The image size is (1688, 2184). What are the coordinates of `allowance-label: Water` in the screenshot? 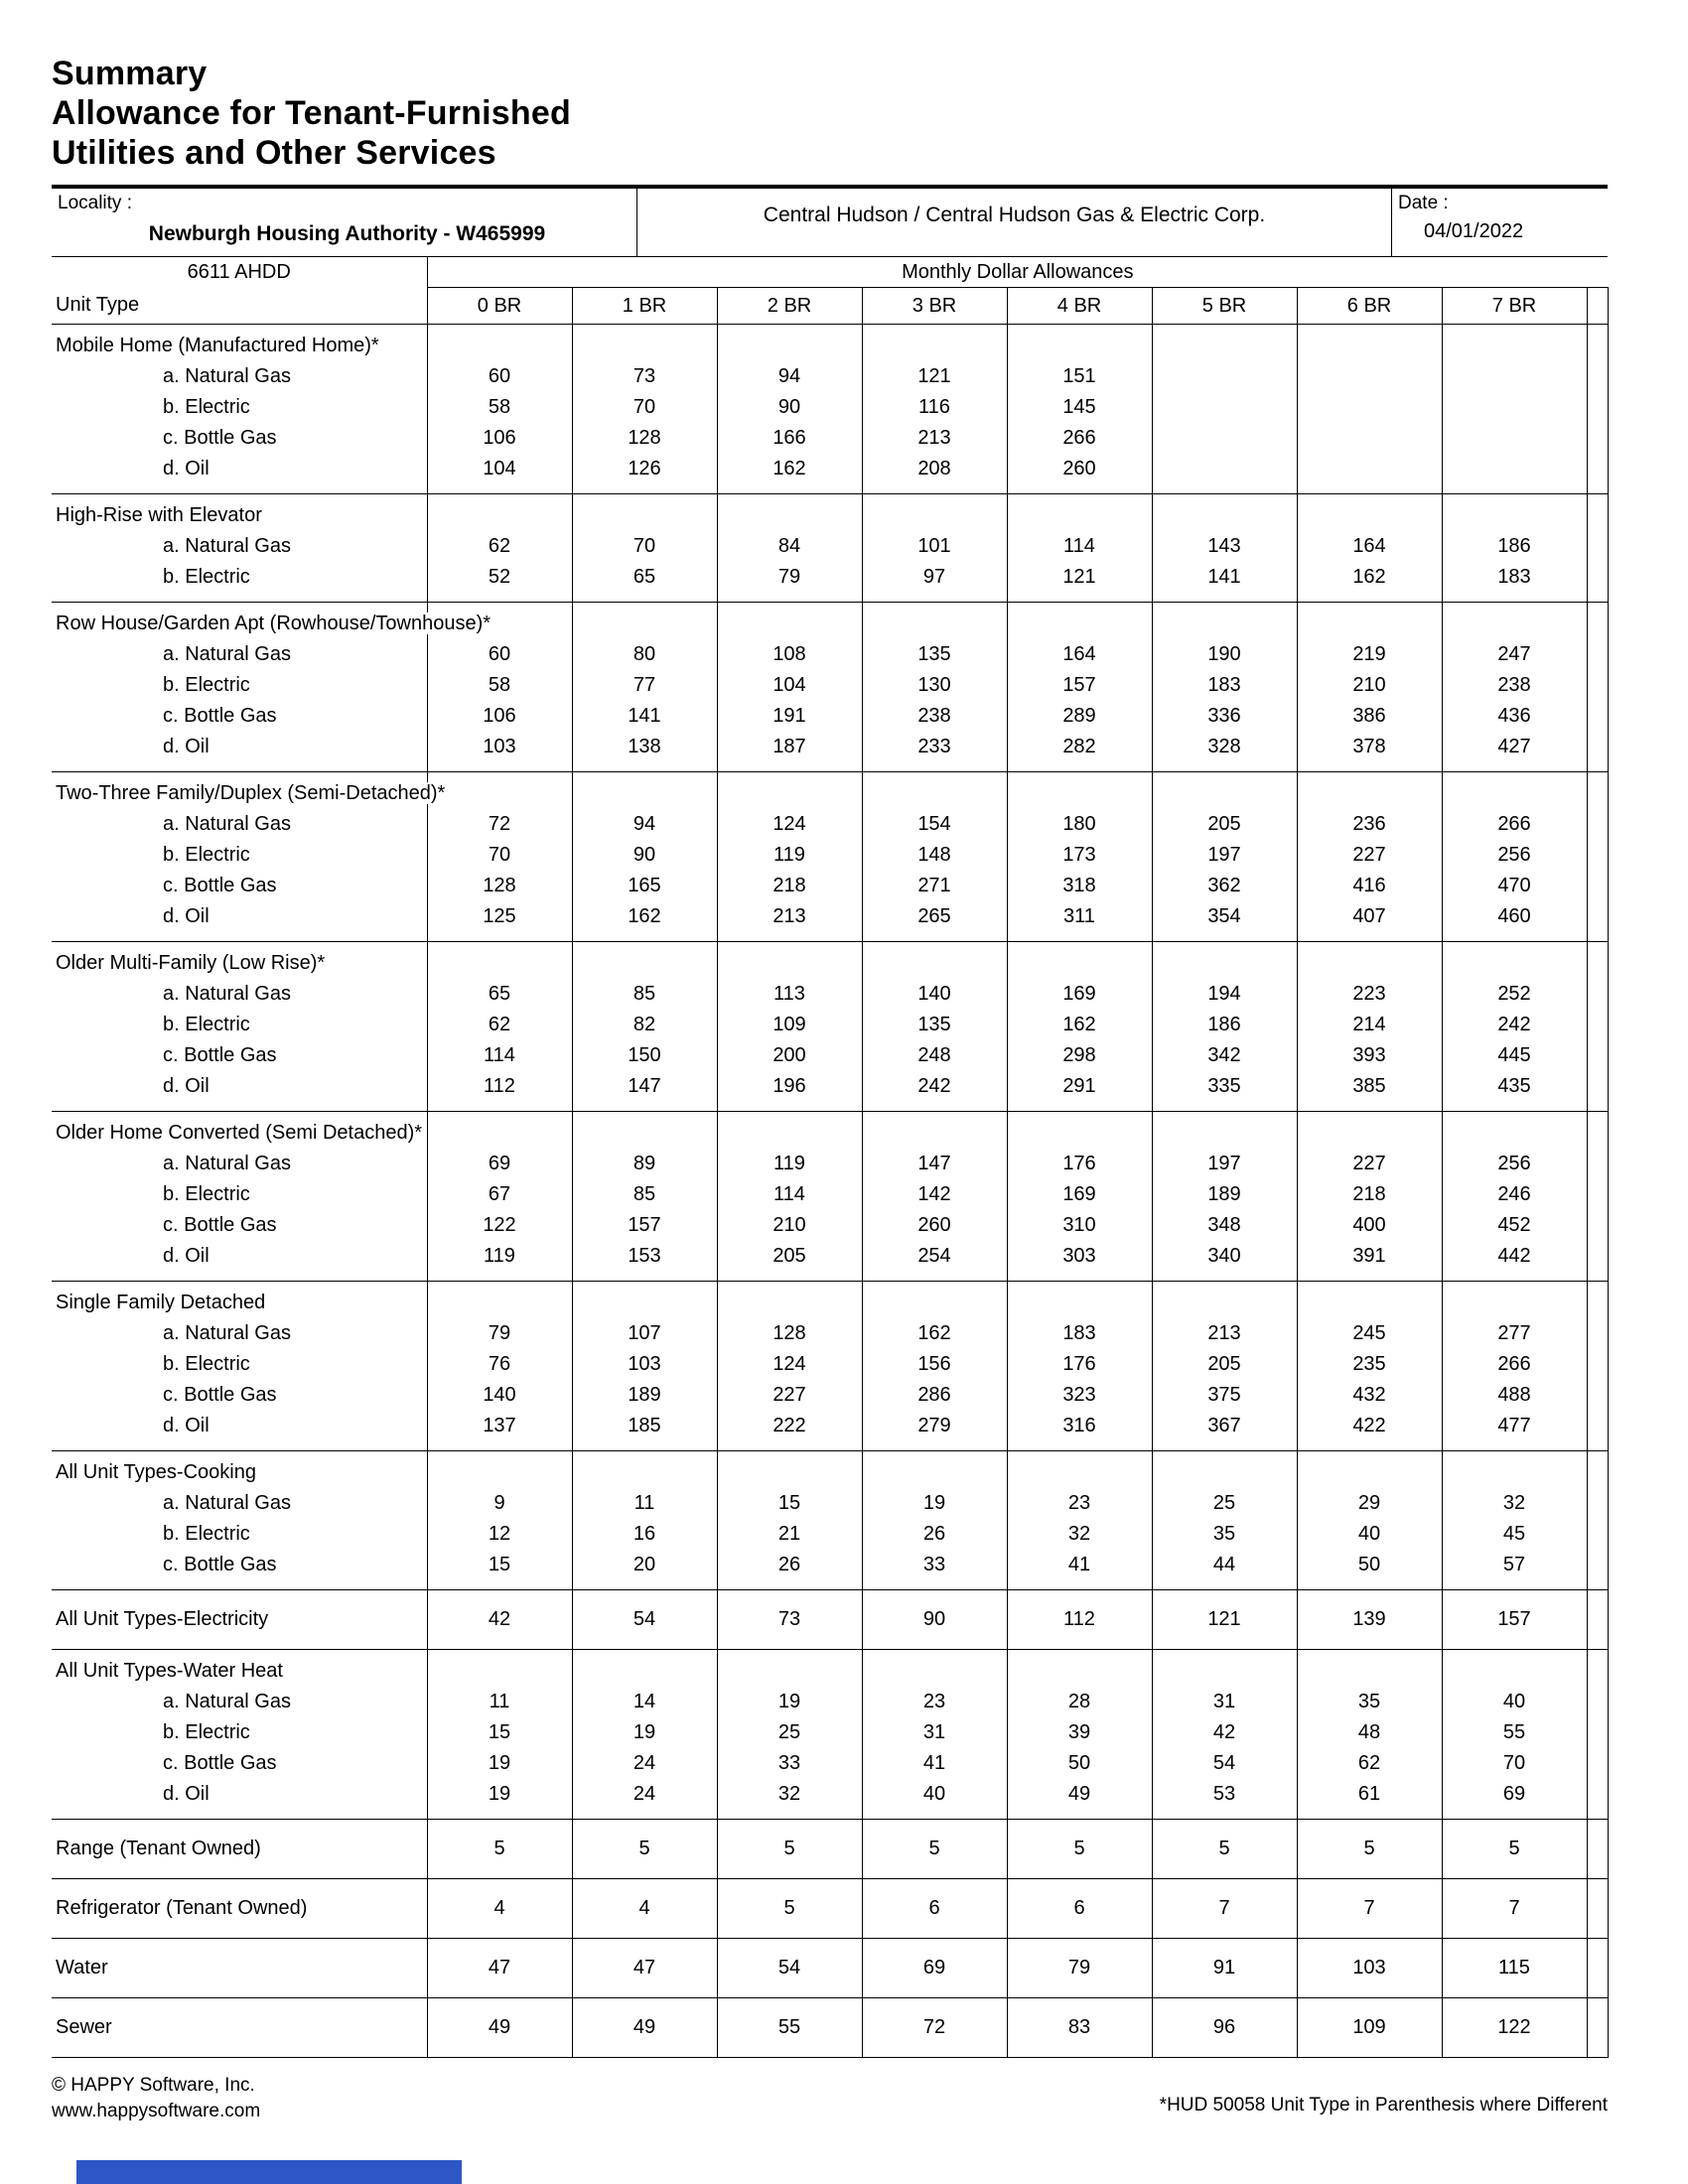 It's located at (239, 1968).